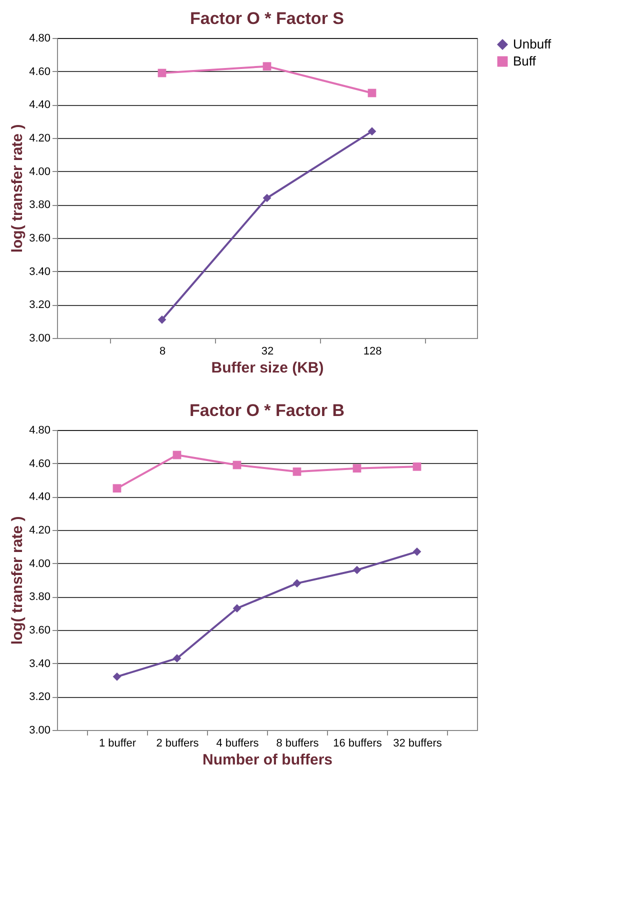  What do you see at coordinates (267, 18) in the screenshot?
I see `chart-title: Factor O * Factor S` at bounding box center [267, 18].